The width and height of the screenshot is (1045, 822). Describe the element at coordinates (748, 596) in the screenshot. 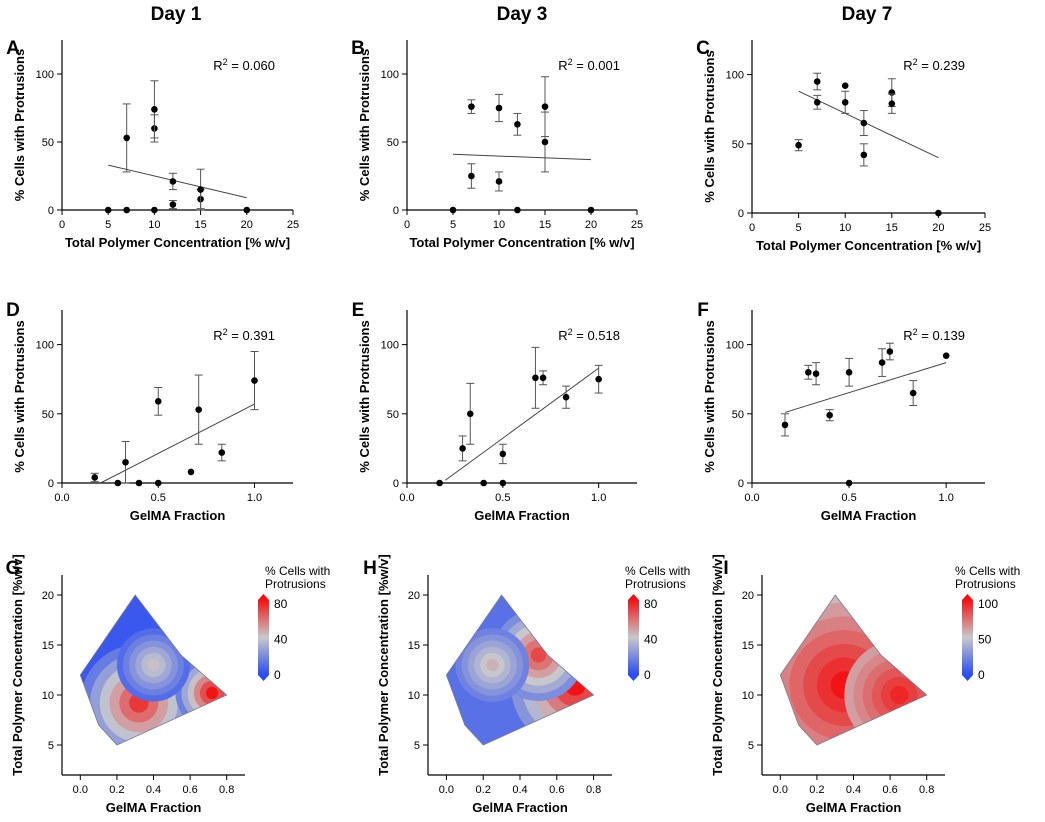

I see `y-tick-label: 20` at that location.